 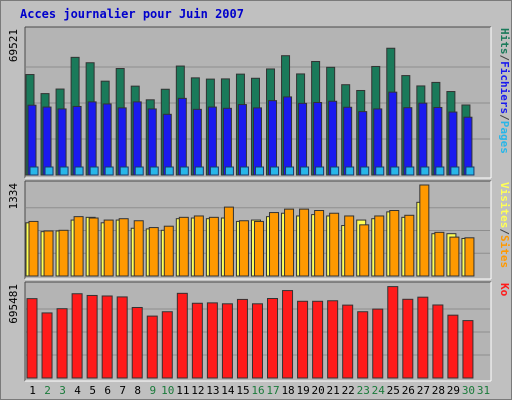 I want to click on x-tick-label: 5, so click(x=92, y=390).